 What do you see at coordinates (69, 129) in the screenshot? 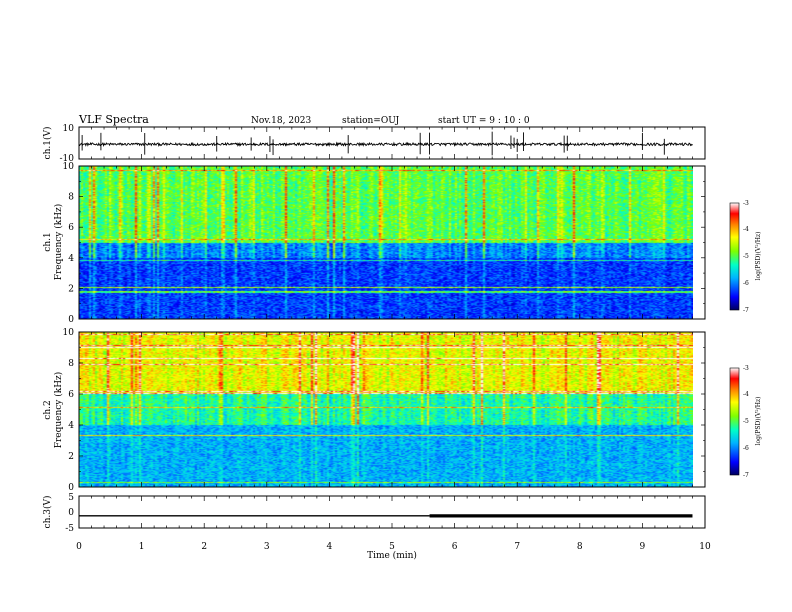
I see `ch1-ytick-top: 10` at bounding box center [69, 129].